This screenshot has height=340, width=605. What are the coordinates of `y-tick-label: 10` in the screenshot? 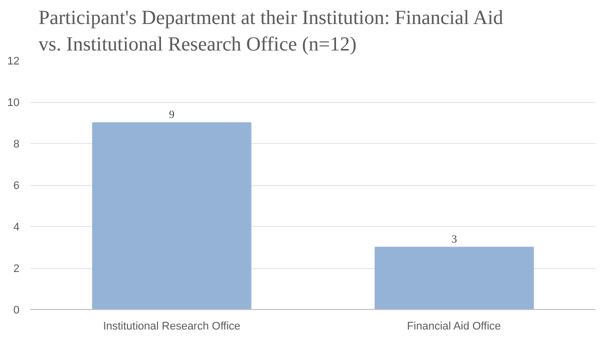 It's located at (13, 103).